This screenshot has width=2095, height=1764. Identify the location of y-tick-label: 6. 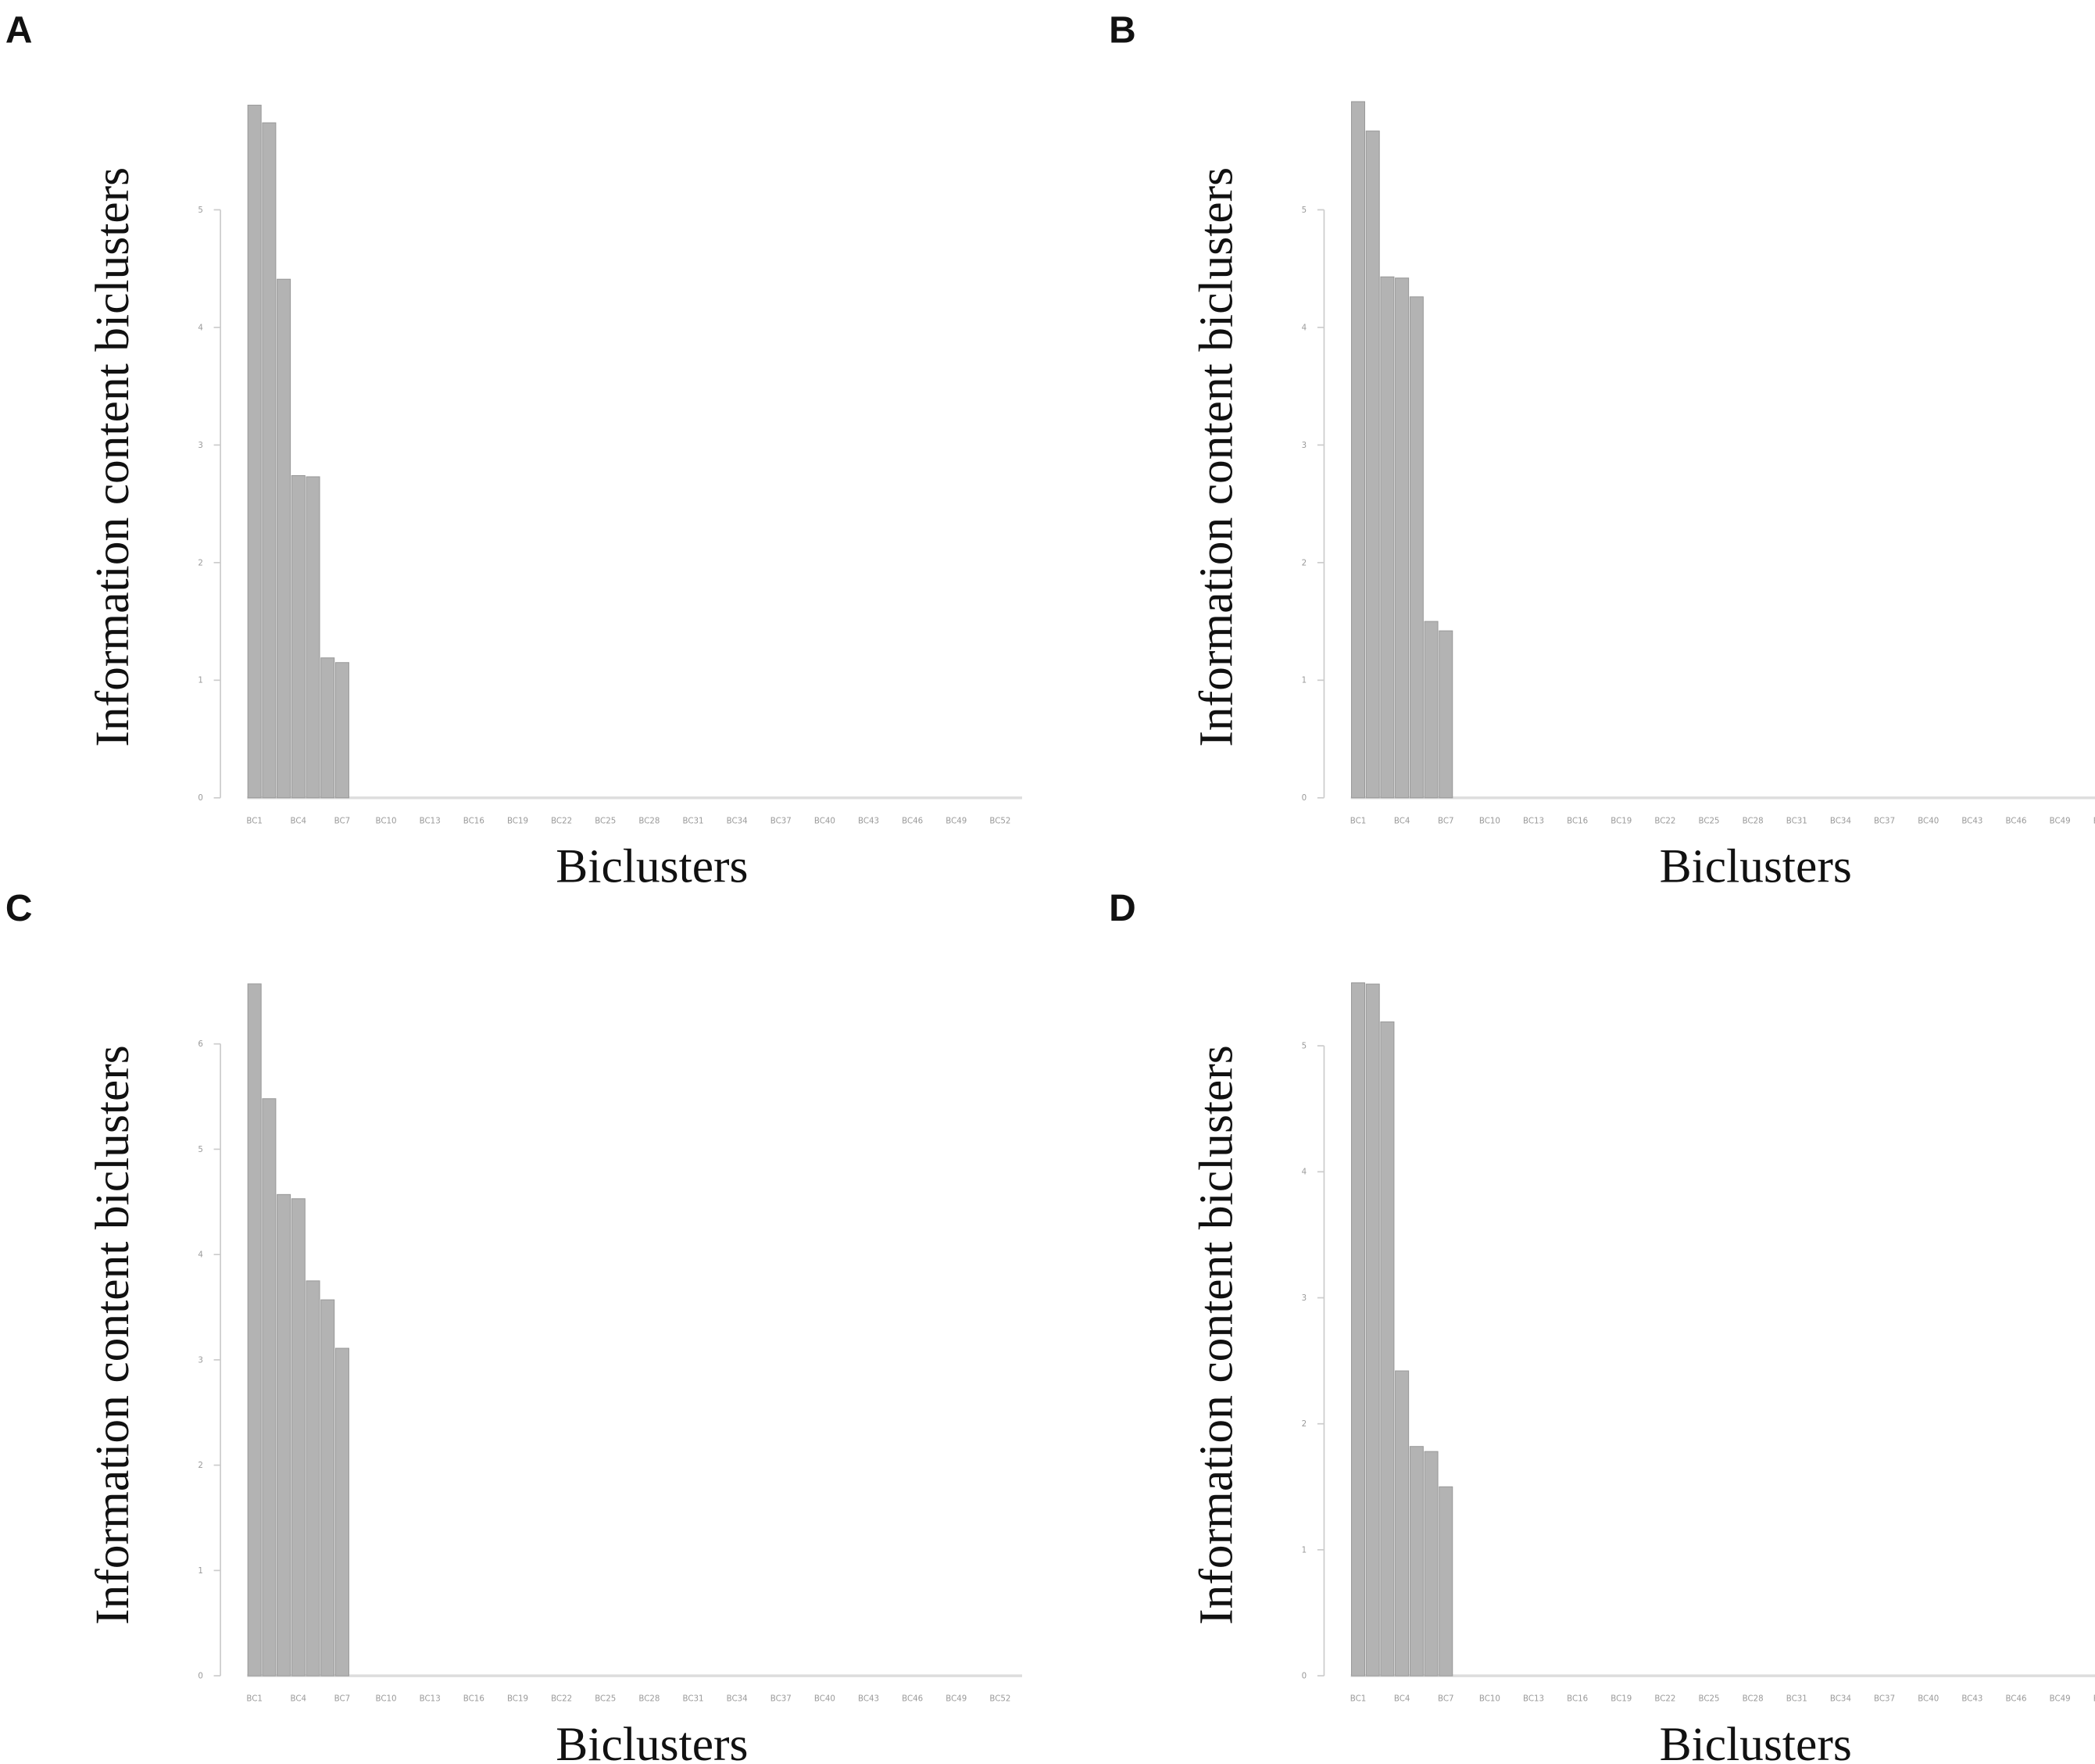
(200, 1044).